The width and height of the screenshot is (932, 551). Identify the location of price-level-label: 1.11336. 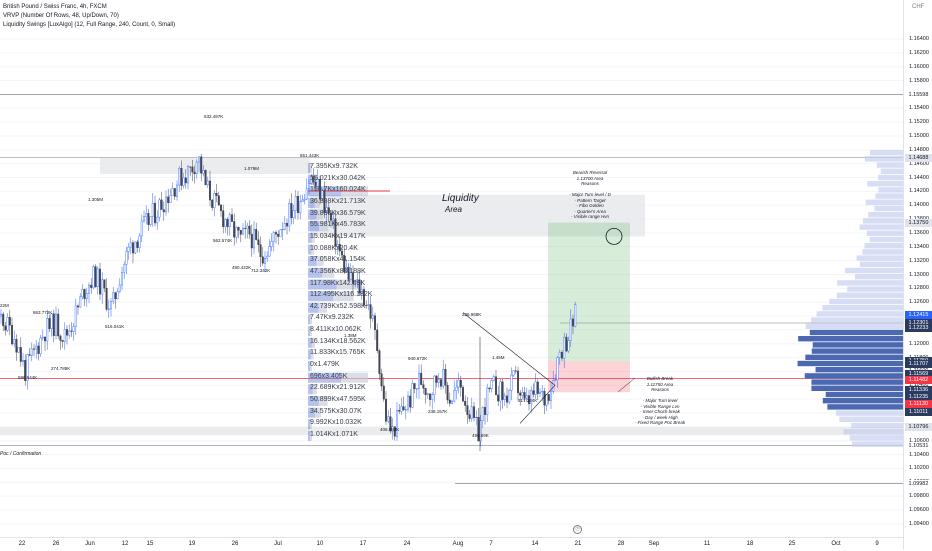
(918, 389).